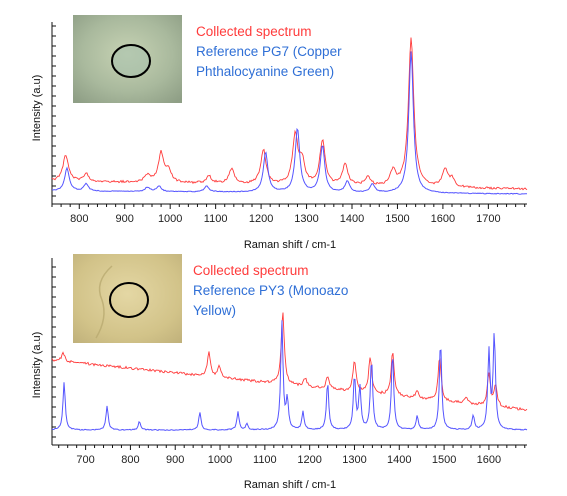 The height and width of the screenshot is (496, 567). What do you see at coordinates (170, 219) in the screenshot?
I see `top-x-tick-label: 1000` at bounding box center [170, 219].